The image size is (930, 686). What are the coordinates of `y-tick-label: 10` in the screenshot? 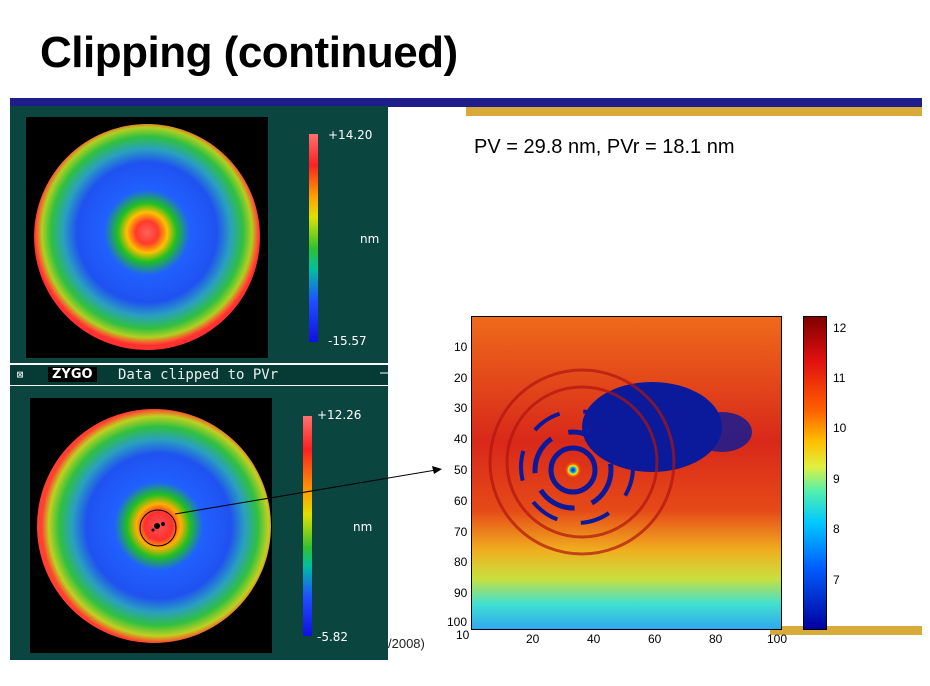 It's located at (461, 347).